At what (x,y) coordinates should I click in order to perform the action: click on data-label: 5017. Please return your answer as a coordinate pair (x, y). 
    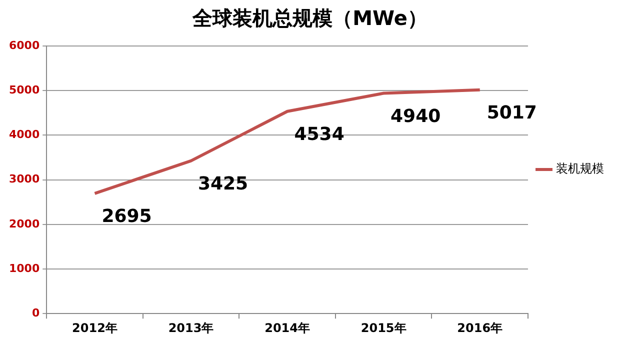
    Looking at the image, I should click on (511, 113).